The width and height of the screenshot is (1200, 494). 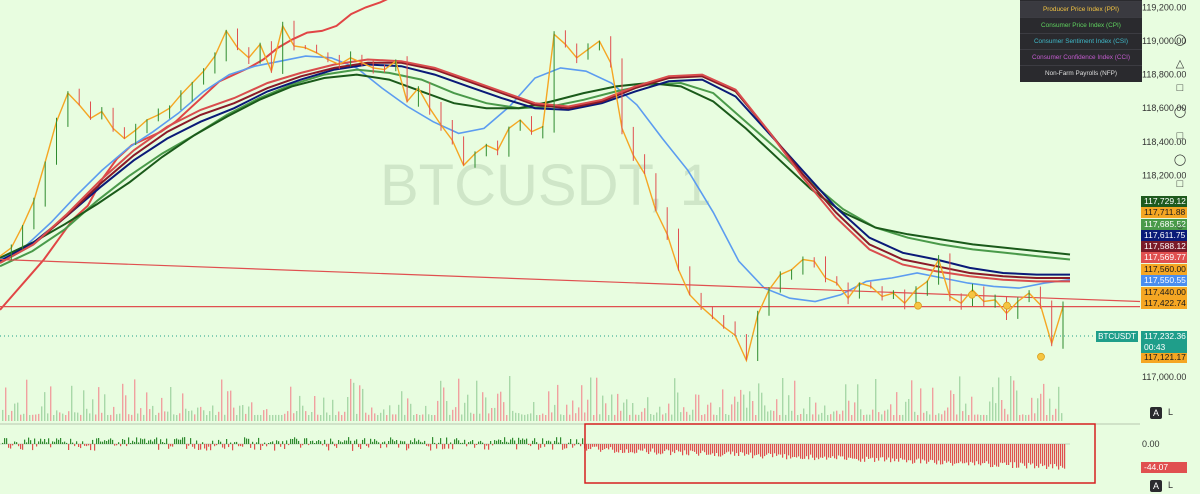 I want to click on current-price-tag: 117,232.36 00:43, so click(x=1164, y=342).